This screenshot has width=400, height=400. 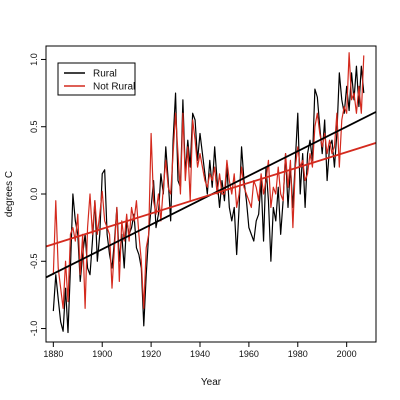 What do you see at coordinates (105, 74) in the screenshot?
I see `legend-label-rural: Rural` at bounding box center [105, 74].